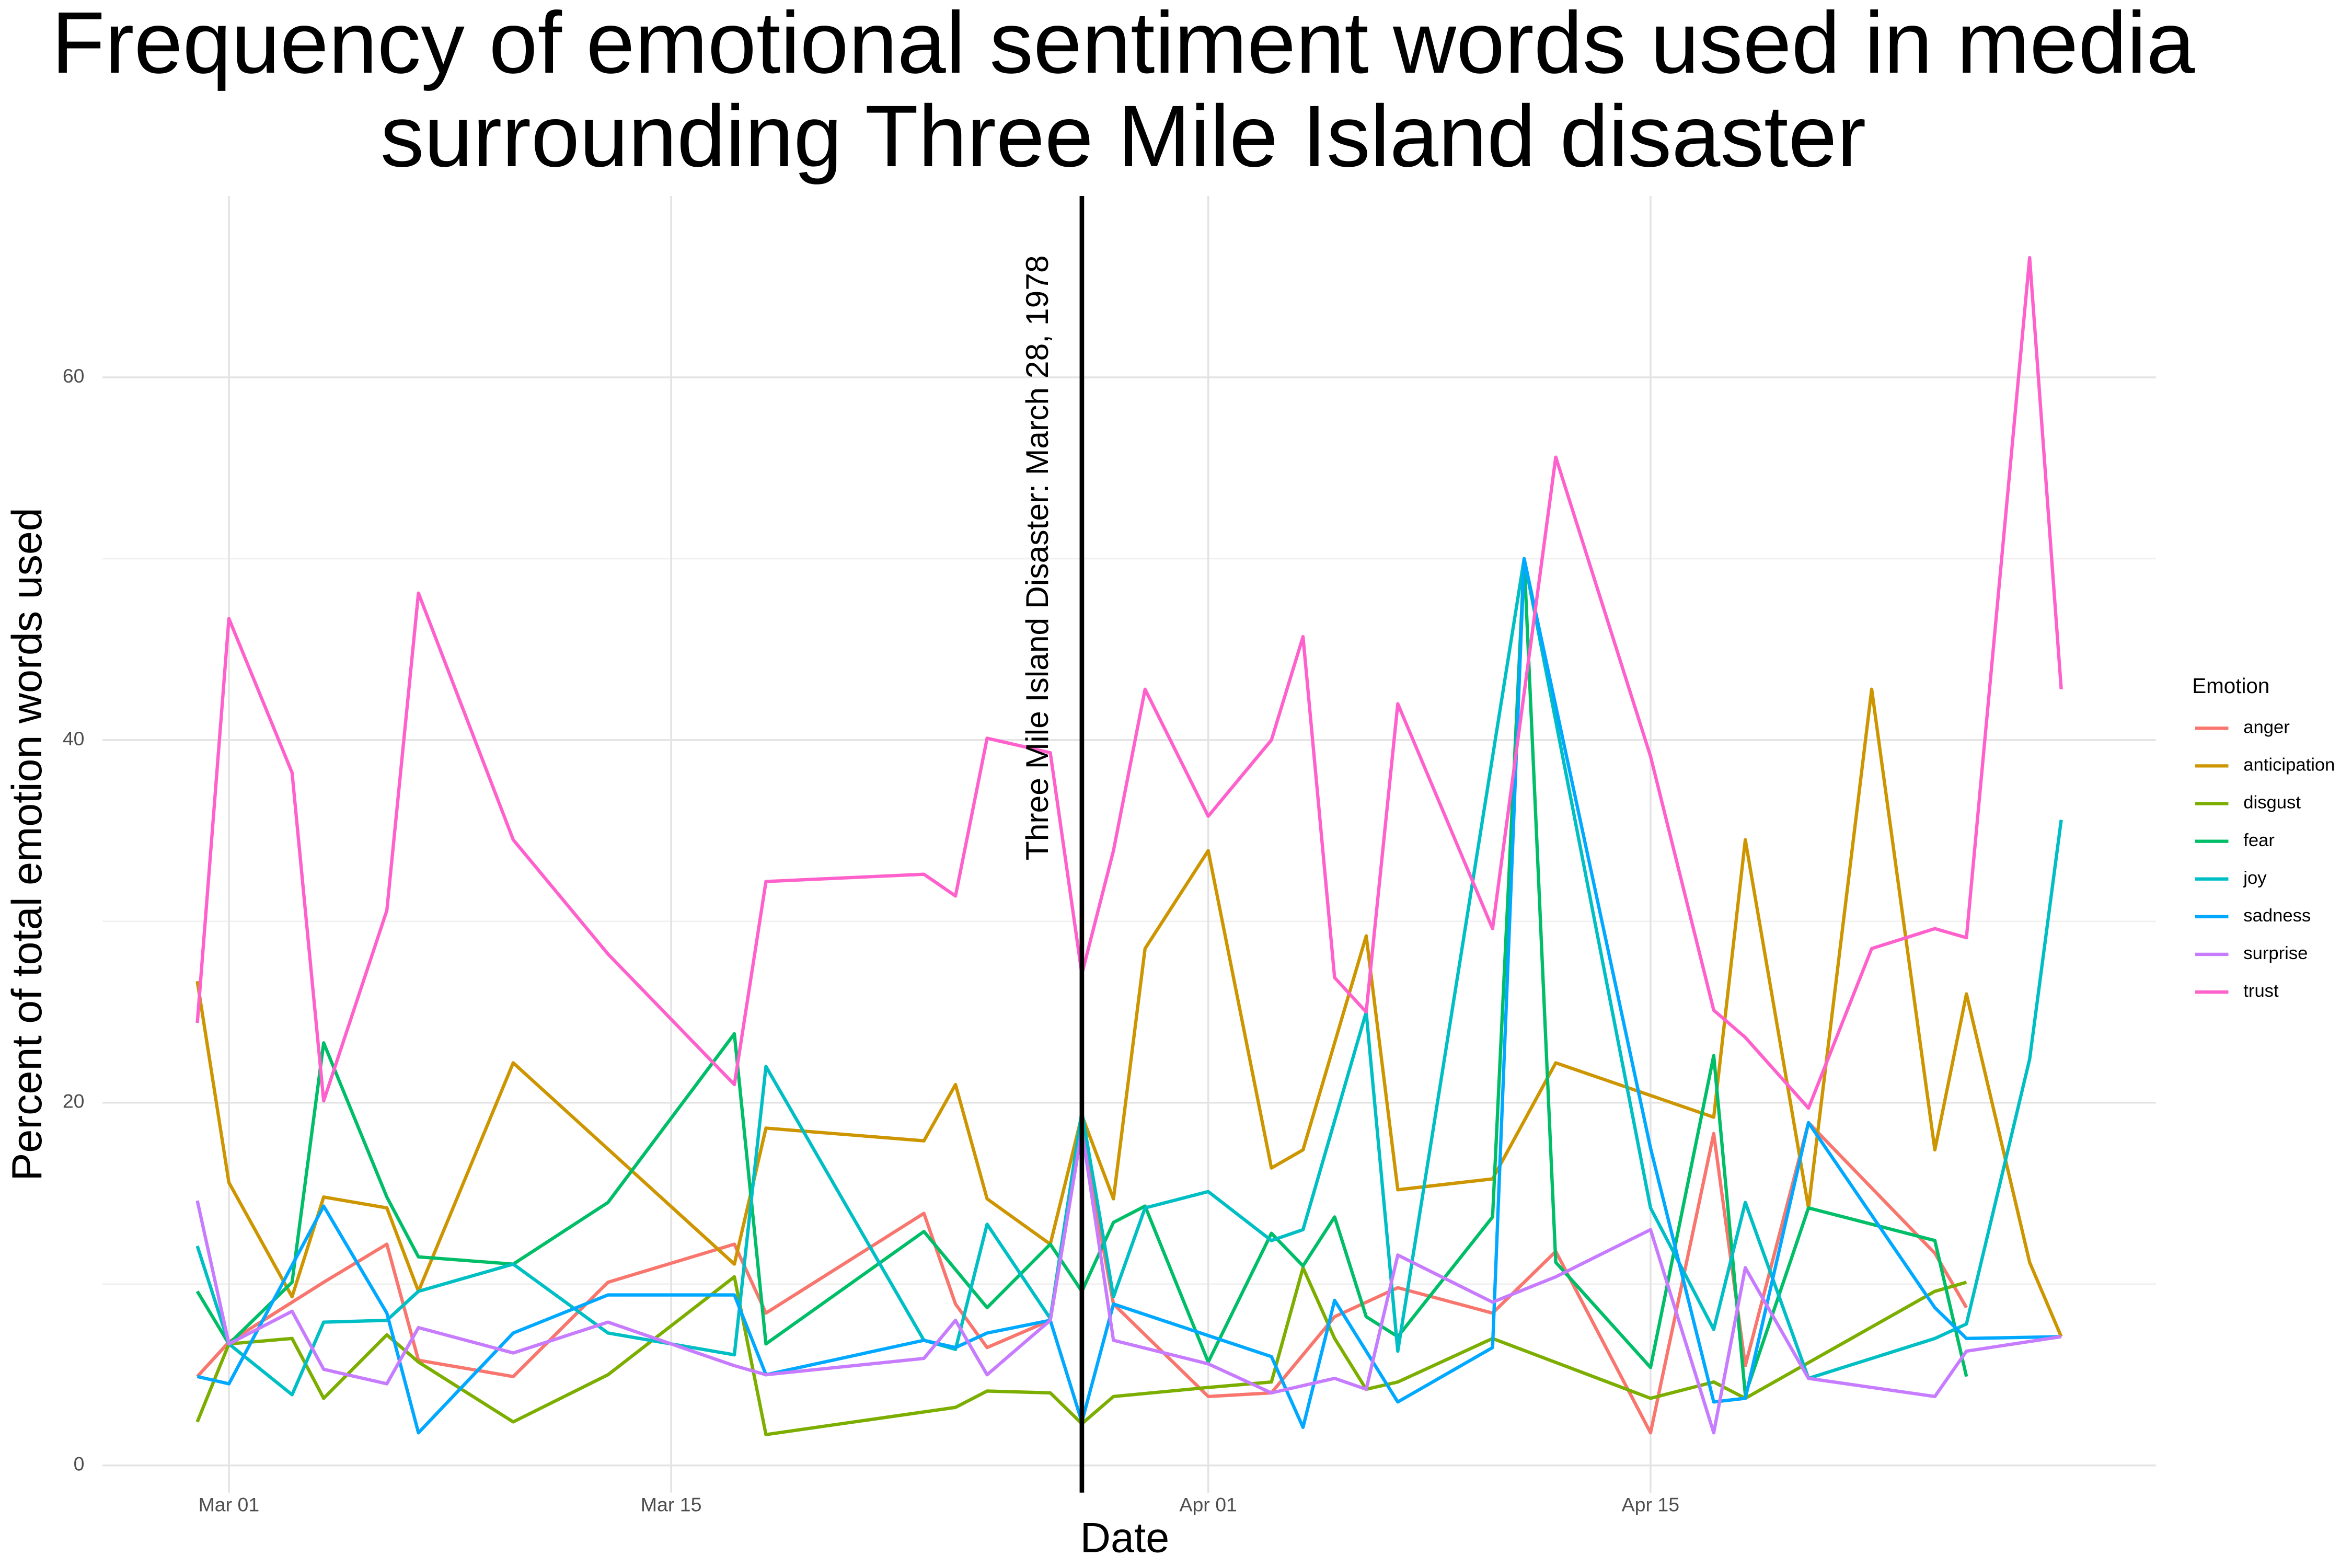  I want to click on legend-label: sadness, so click(2277, 916).